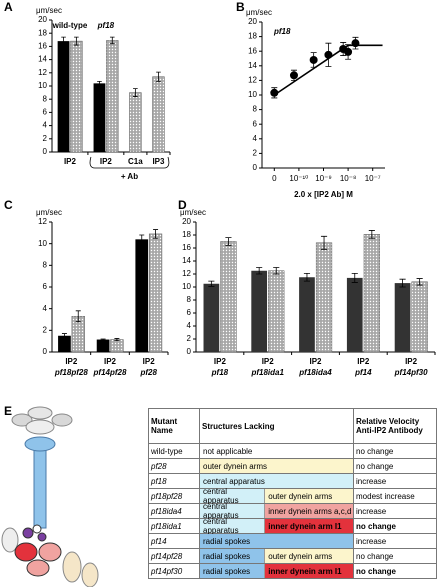 This screenshot has width=439, height=587. I want to click on x-tick-label: C1a, so click(135, 161).